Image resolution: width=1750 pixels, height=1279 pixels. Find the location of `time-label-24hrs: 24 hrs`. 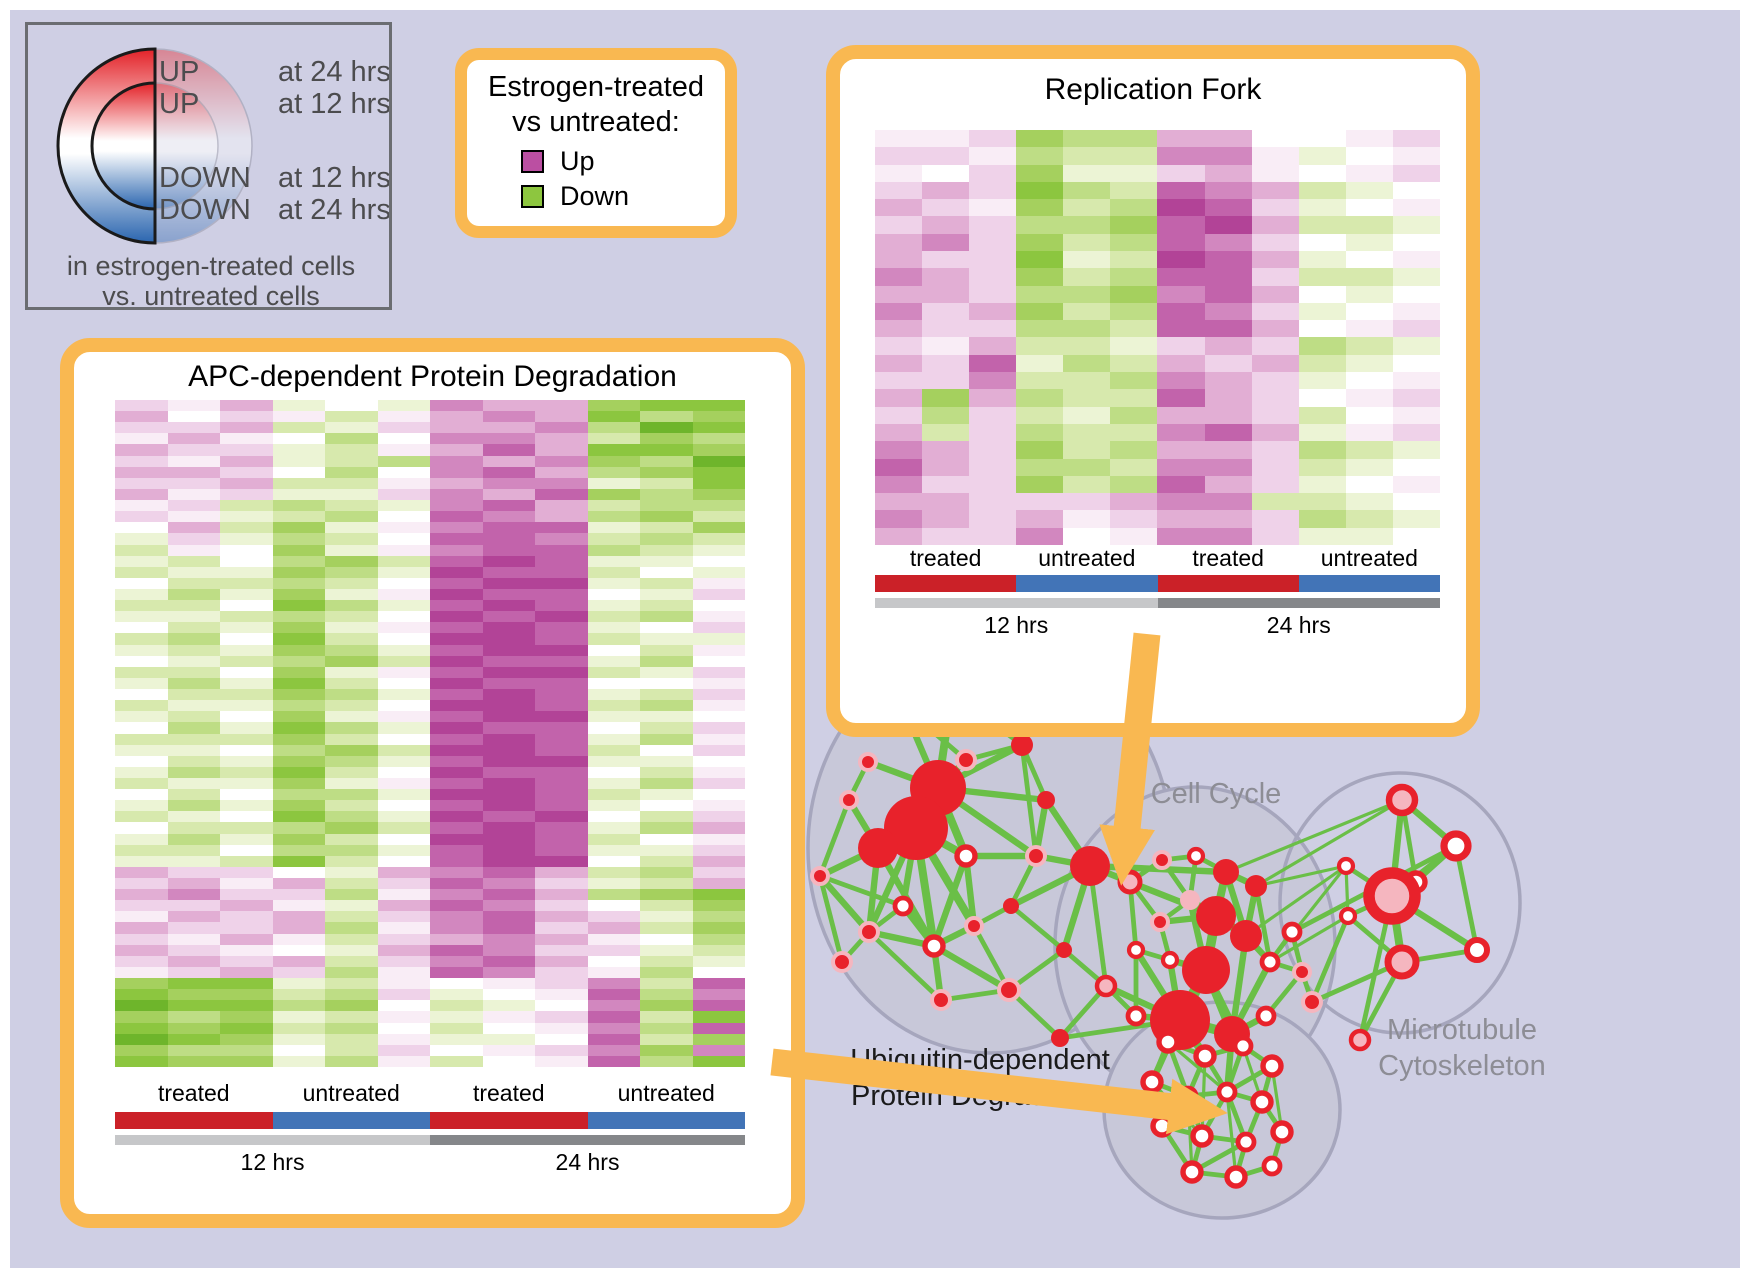

time-label-24hrs: 24 hrs is located at coordinates (587, 1162).